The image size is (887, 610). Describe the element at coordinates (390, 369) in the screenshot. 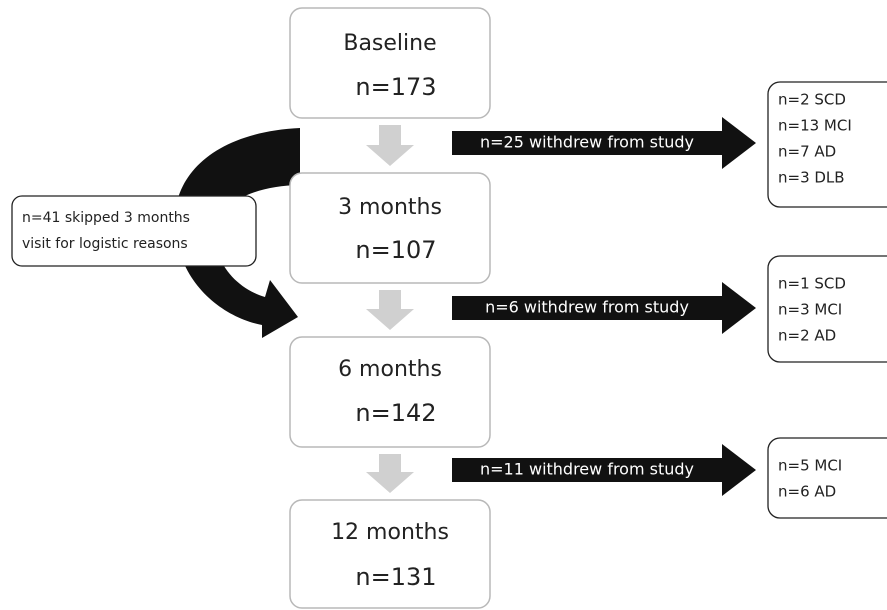

I see `stage-title: 6 months` at that location.